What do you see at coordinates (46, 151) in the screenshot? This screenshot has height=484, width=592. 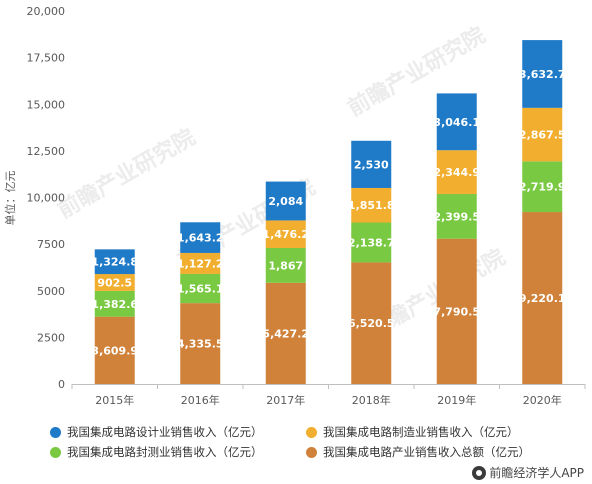 I see `y-tick-label: 12,500` at bounding box center [46, 151].